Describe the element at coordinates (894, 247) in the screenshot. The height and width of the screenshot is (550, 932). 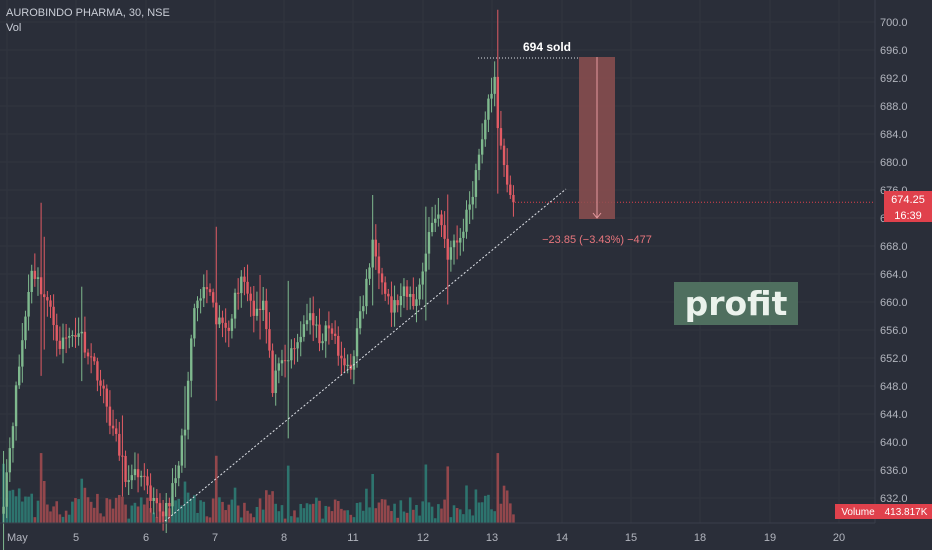
I see `price-tick-label: 668.0` at that location.